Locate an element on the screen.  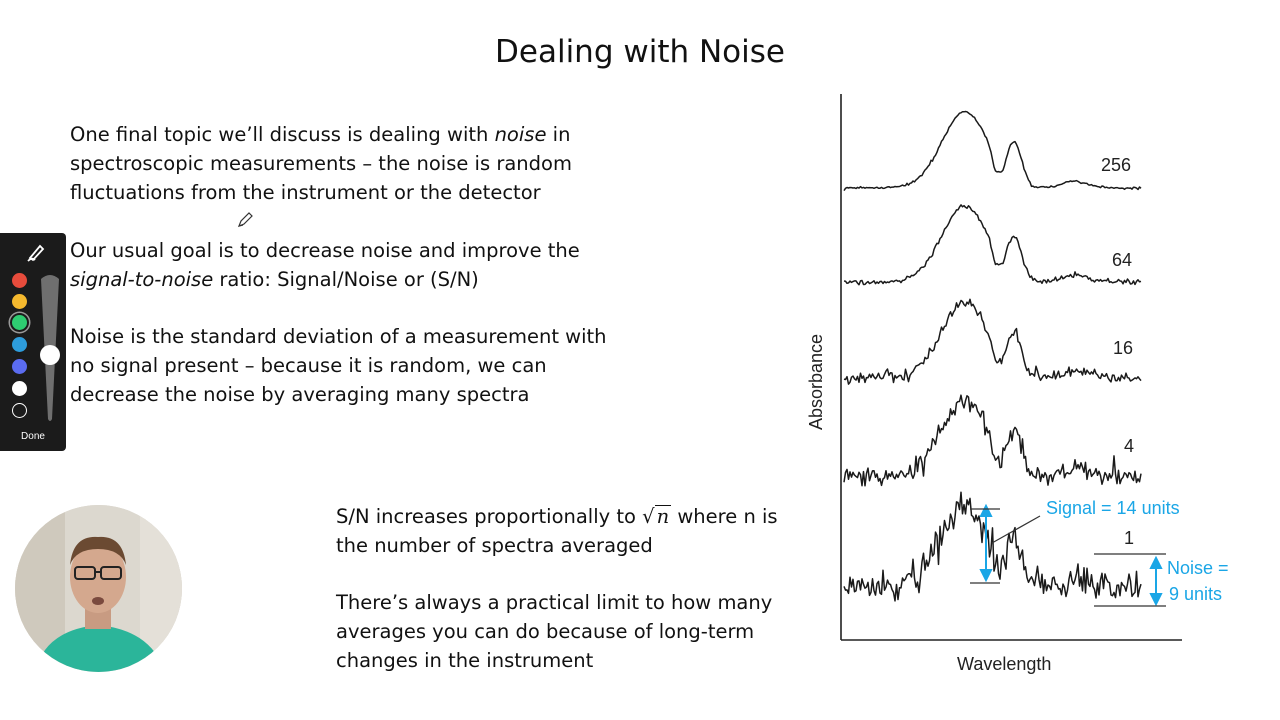
webcam-feed is located at coordinates (98, 588).